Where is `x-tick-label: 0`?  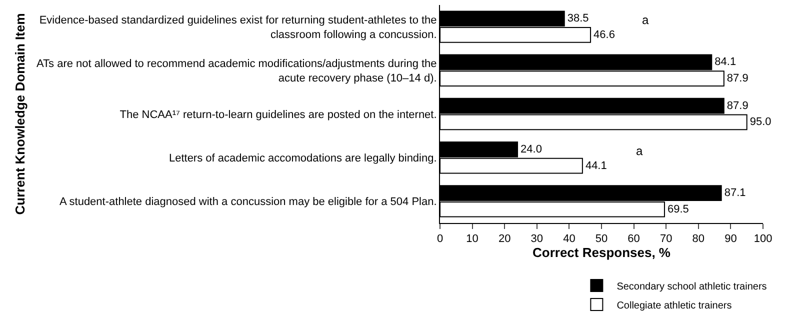
x-tick-label: 0 is located at coordinates (440, 239).